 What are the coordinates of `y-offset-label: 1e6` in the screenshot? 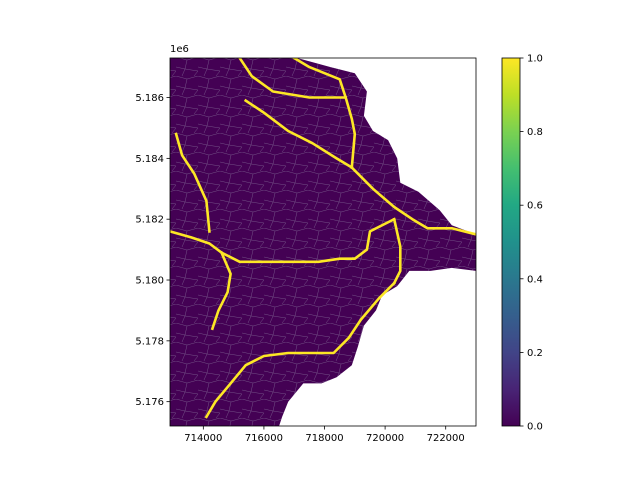 It's located at (179, 49).